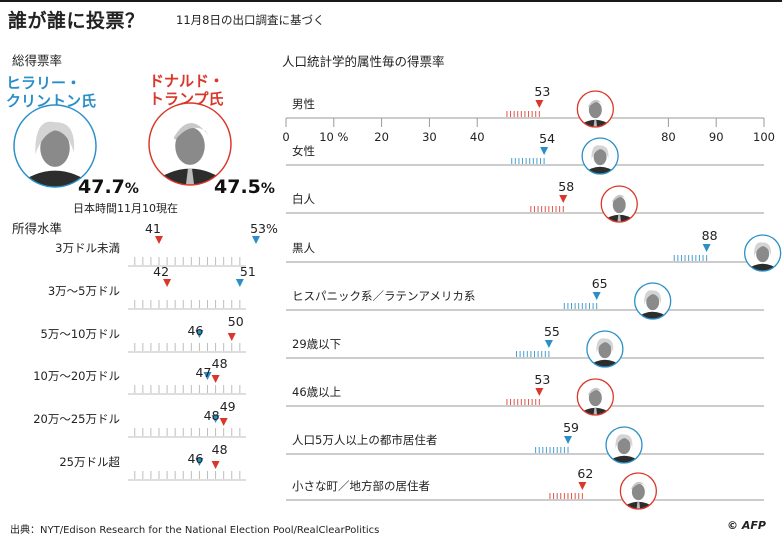 Image resolution: width=782 pixels, height=540 pixels. I want to click on clinton-portrait-ring, so click(55, 146).